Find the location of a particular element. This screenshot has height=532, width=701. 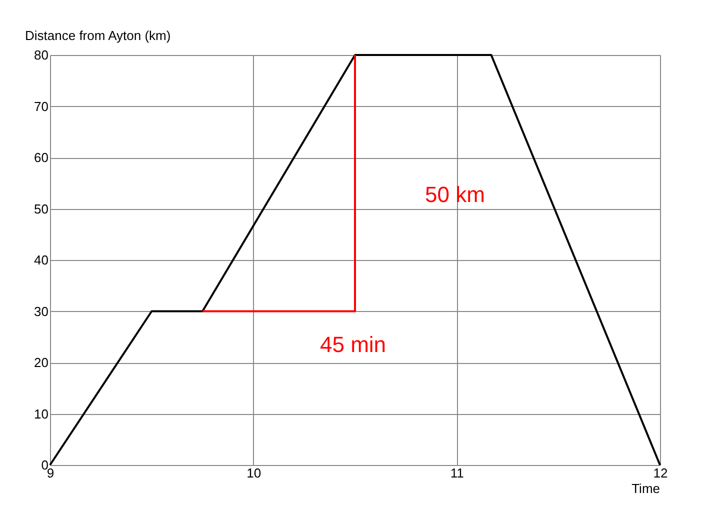

y-tick-label: 20 is located at coordinates (41, 362).